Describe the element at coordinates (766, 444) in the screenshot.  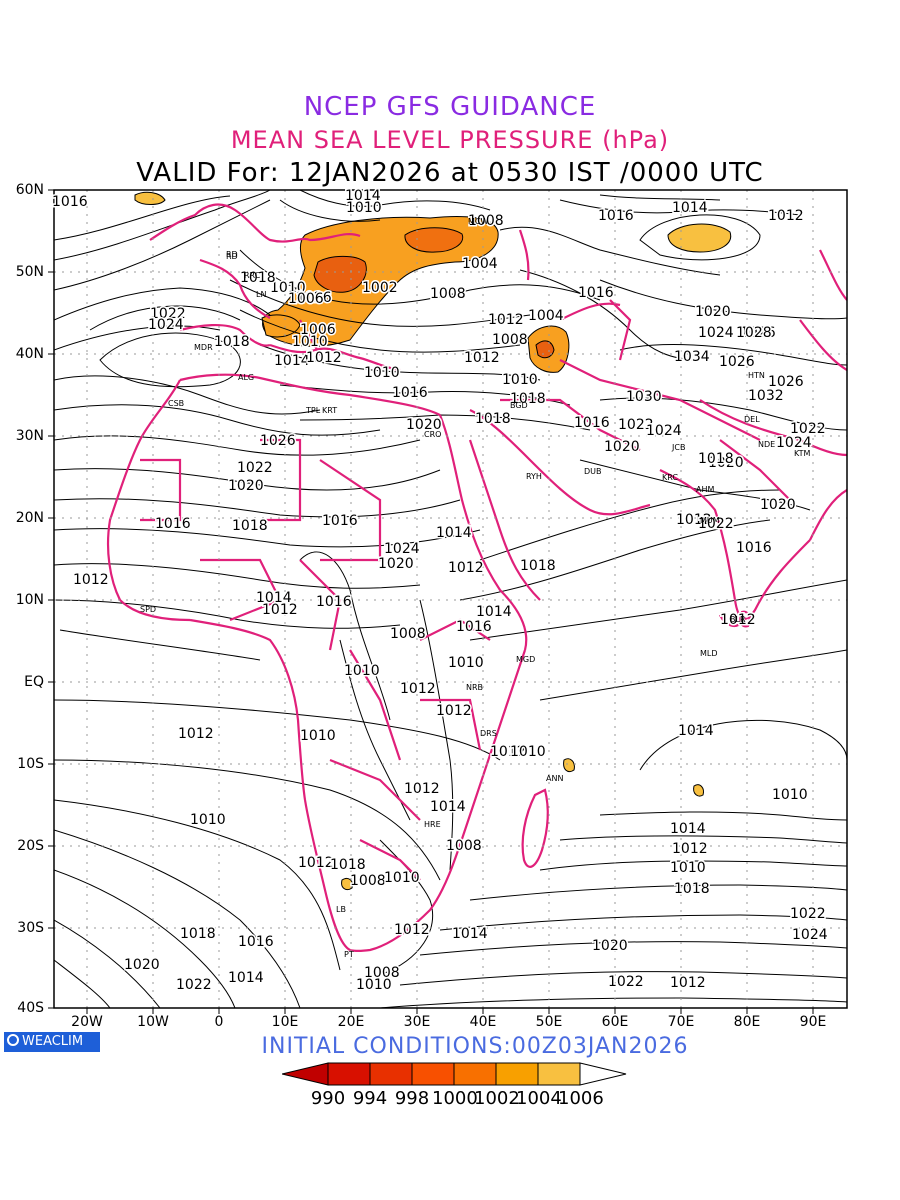
I see `station-code: NDE` at that location.